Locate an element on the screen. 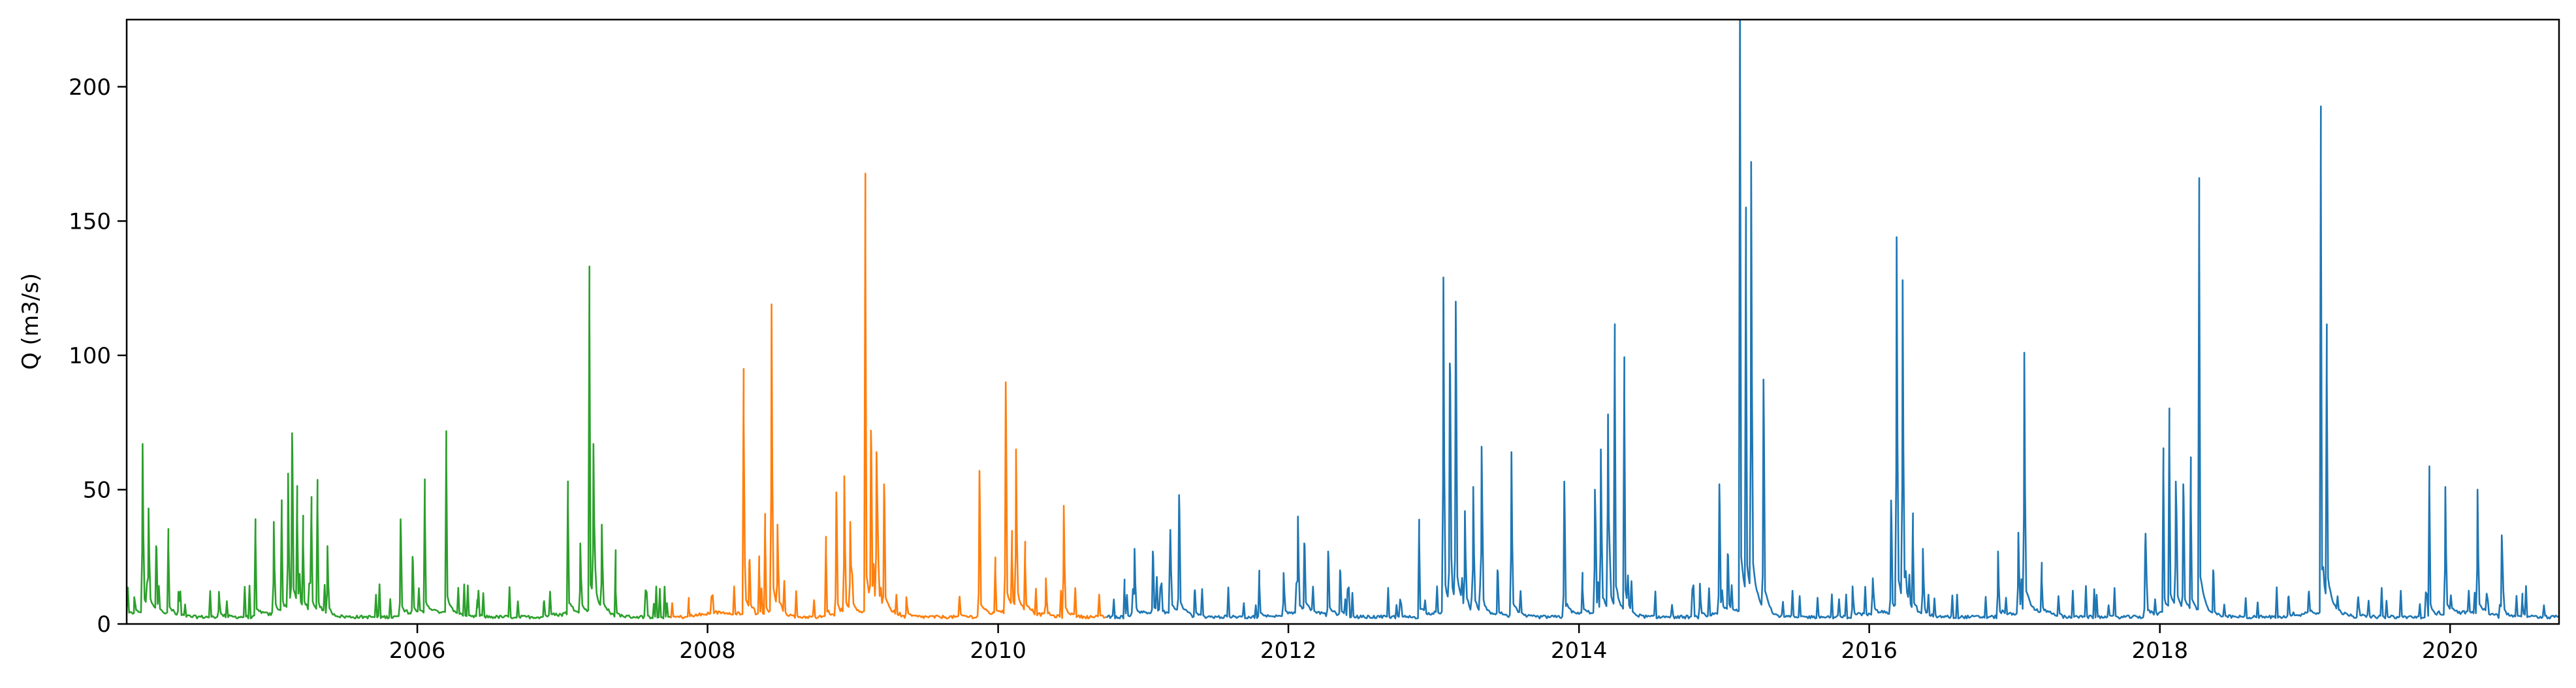  x-tick-label: 2008 is located at coordinates (707, 651).